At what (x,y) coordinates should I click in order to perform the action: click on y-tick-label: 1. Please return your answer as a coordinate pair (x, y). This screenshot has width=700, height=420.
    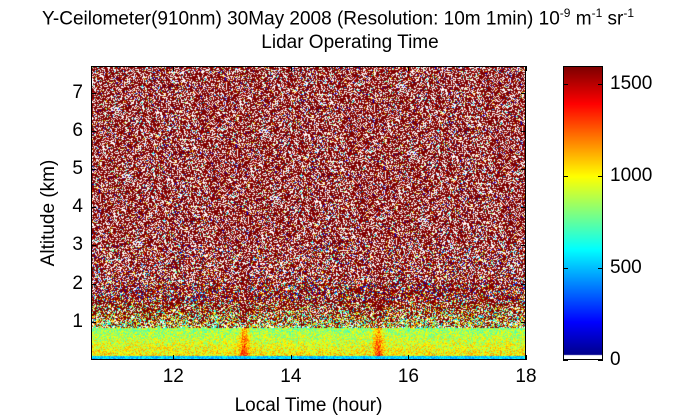
    Looking at the image, I should click on (77, 321).